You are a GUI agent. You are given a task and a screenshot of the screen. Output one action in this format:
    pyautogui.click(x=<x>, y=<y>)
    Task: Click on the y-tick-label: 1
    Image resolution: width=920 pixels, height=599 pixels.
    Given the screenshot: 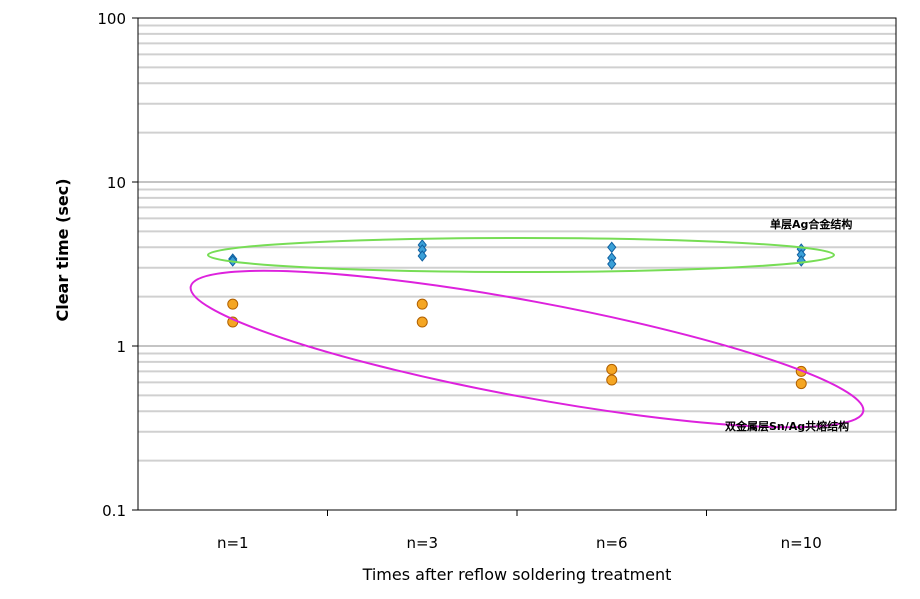 What is the action you would take?
    pyautogui.click(x=121, y=347)
    